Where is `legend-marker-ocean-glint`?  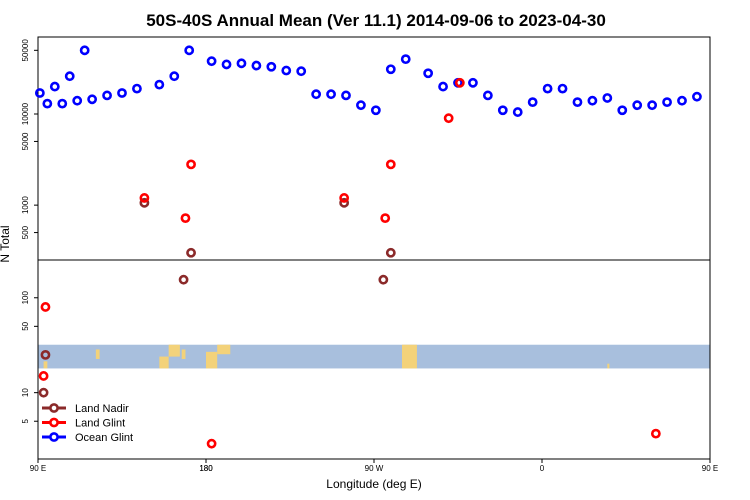
legend-marker-ocean-glint is located at coordinates (54, 437).